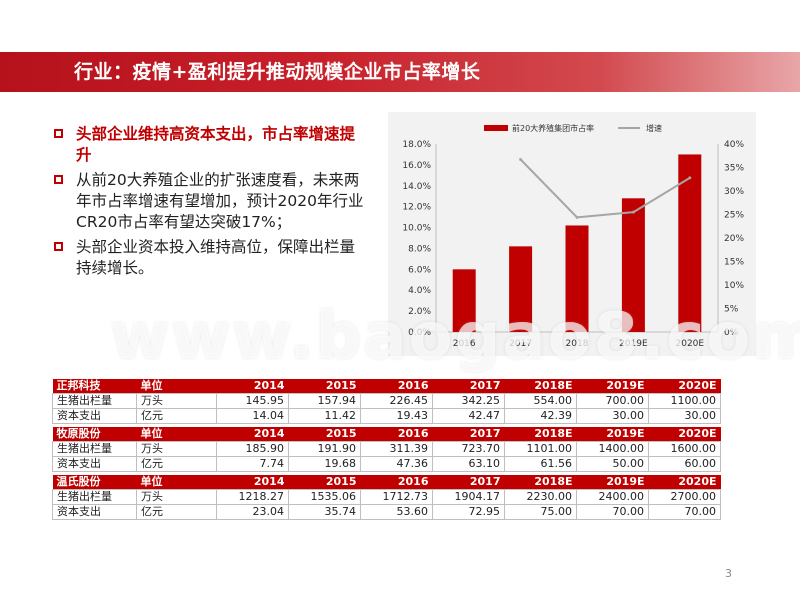  What do you see at coordinates (540, 416) in the screenshot?
I see `table-cell: 42.39` at bounding box center [540, 416].